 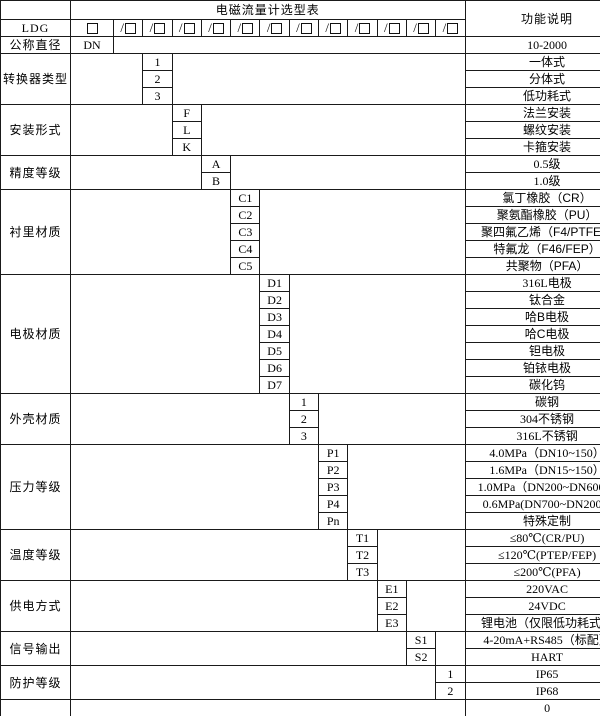 I want to click on option-code-1-2: 3, so click(x=157, y=96).